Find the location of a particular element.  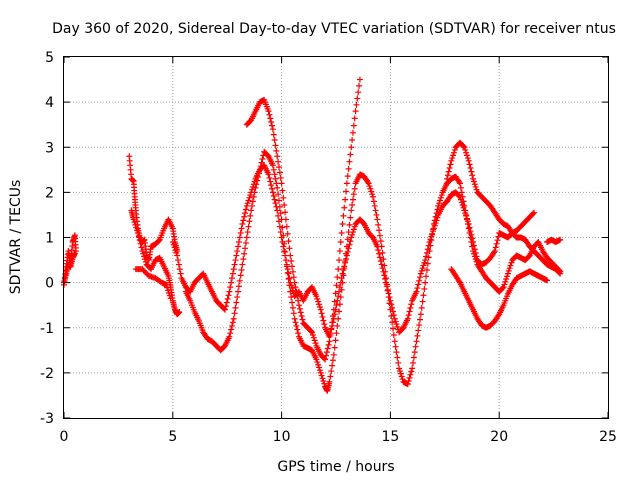

y-tick-label: 5 is located at coordinates (49, 58).